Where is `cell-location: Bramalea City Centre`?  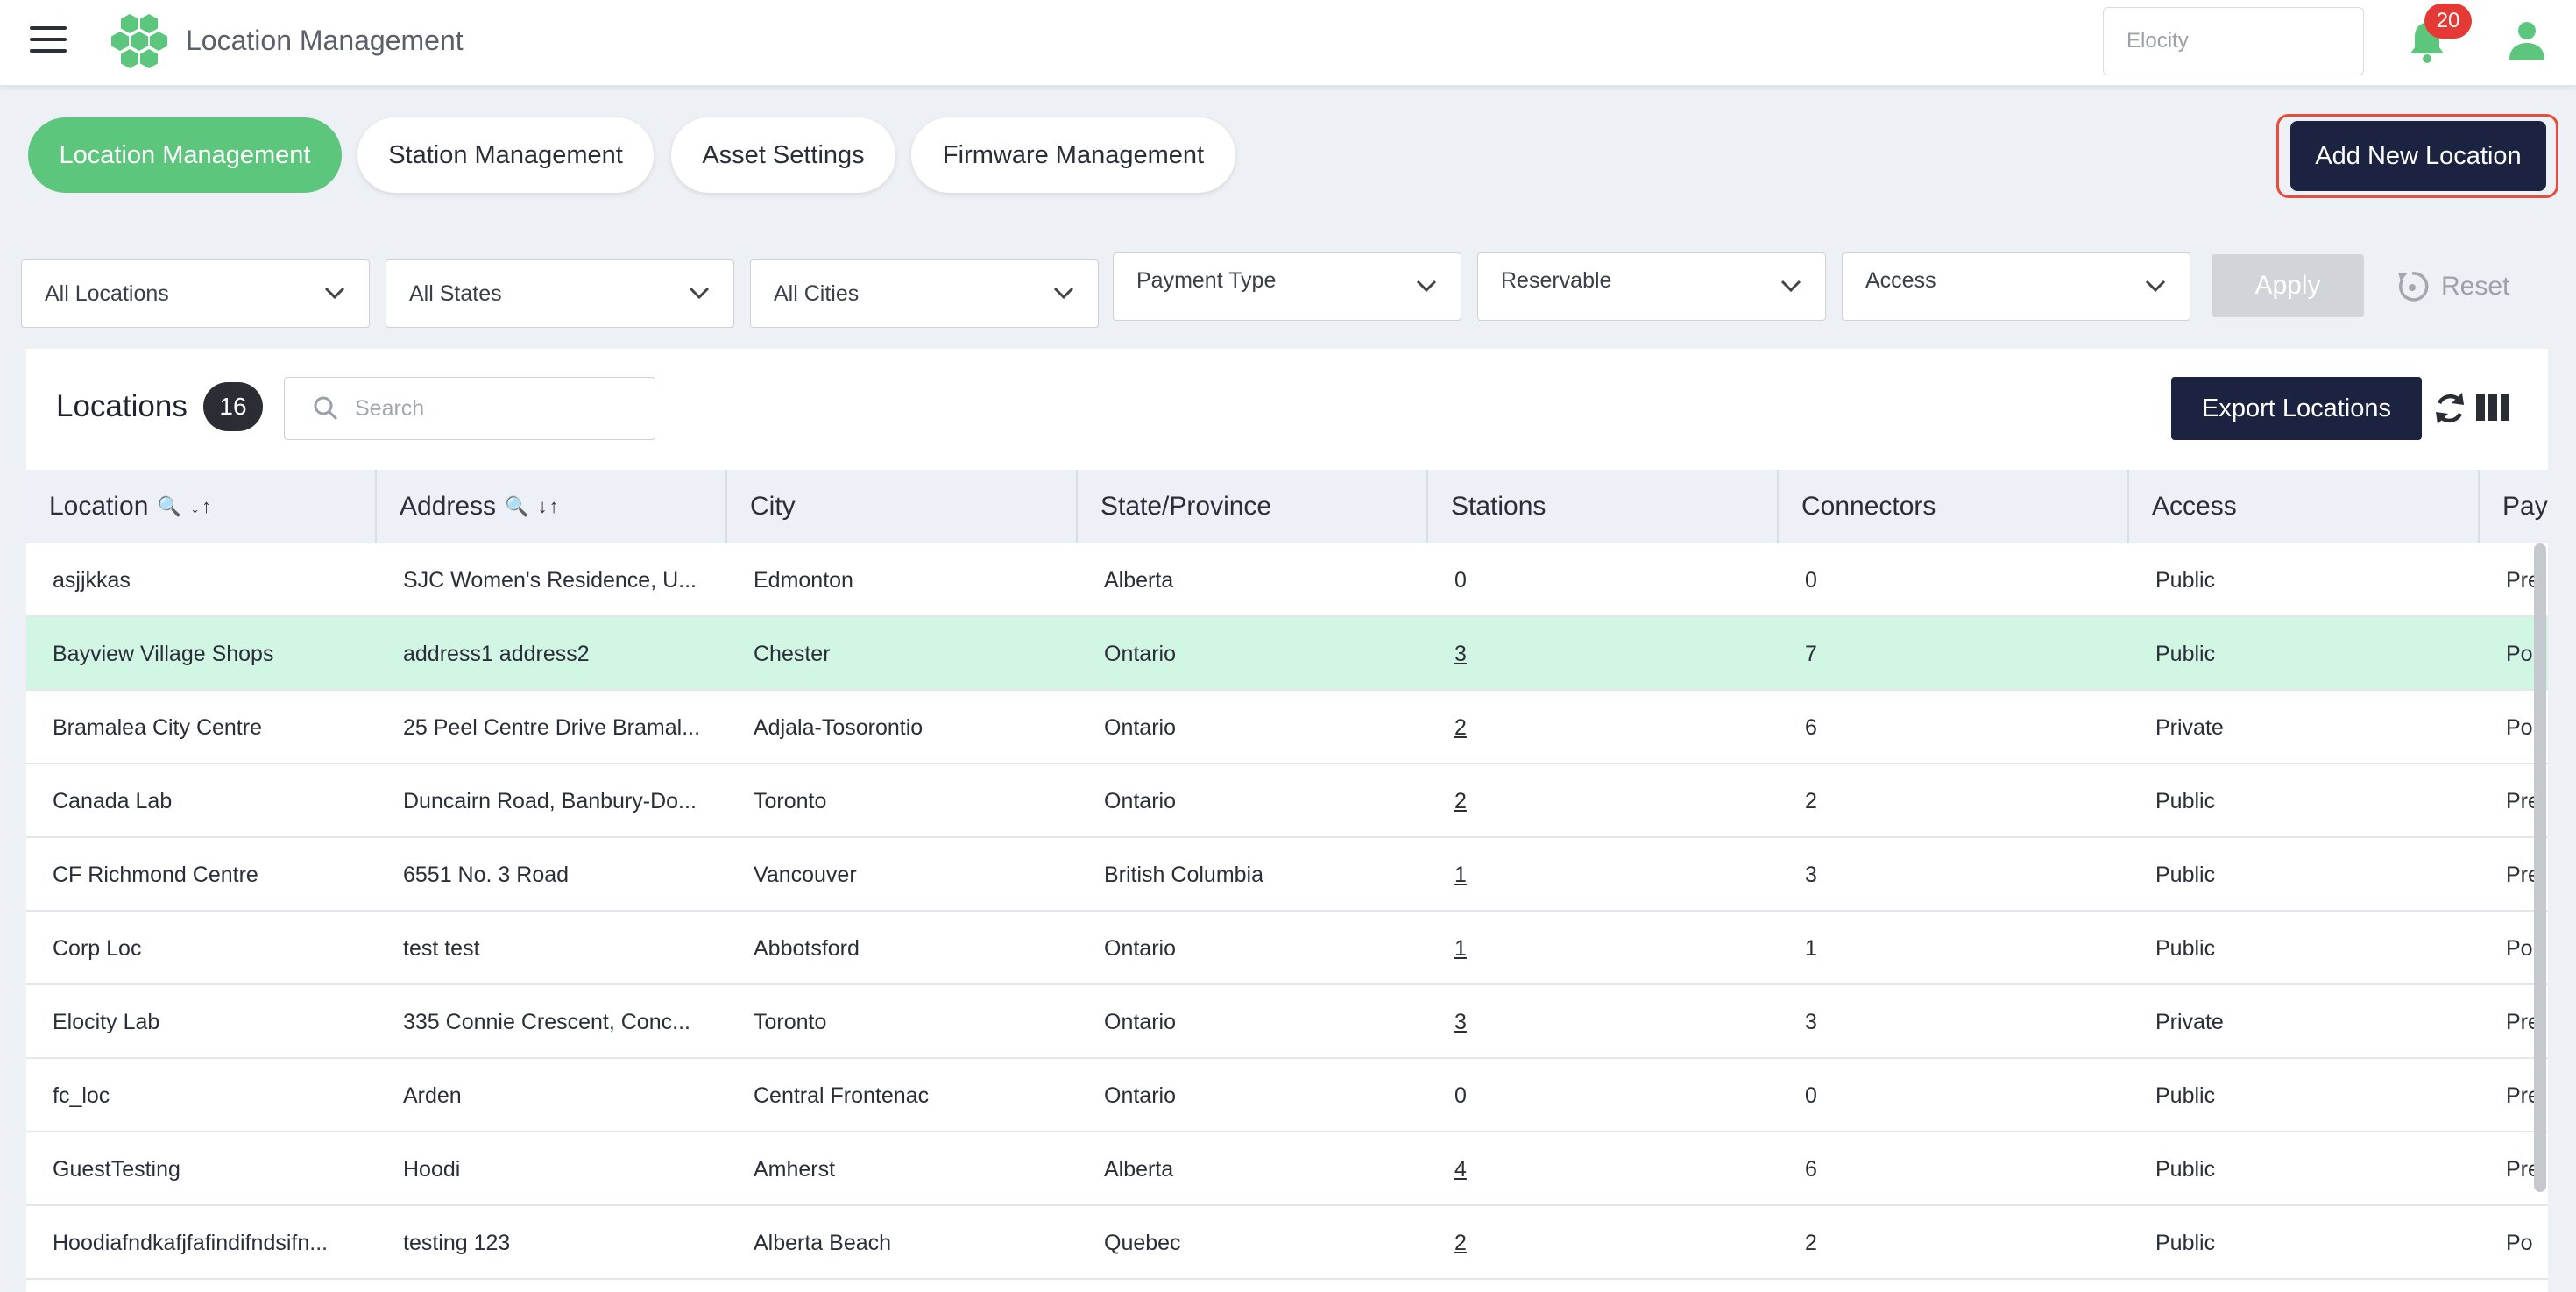 cell-location: Bramalea City Centre is located at coordinates (157, 727).